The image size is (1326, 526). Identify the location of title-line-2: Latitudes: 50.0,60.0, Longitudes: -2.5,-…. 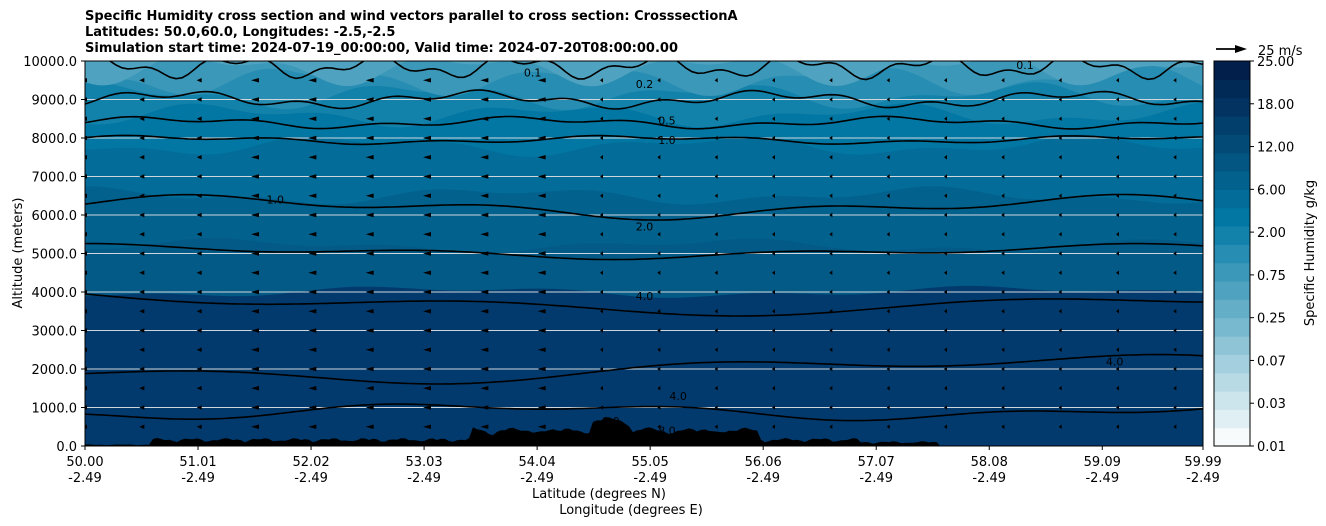
(240, 32).